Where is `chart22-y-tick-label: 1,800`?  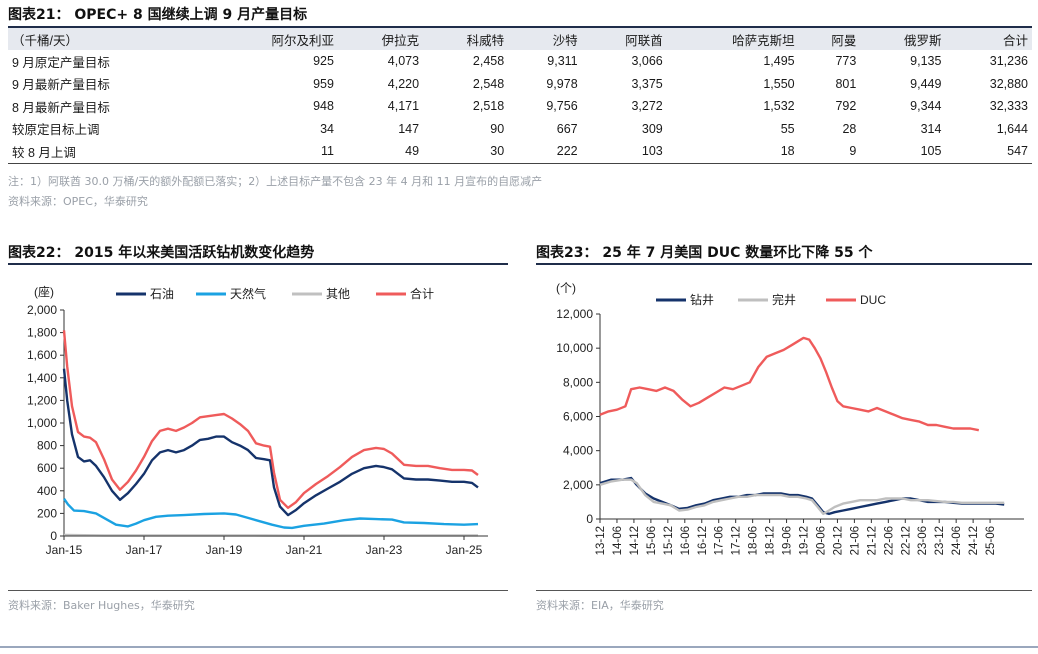
chart22-y-tick-label: 1,800 is located at coordinates (42, 333).